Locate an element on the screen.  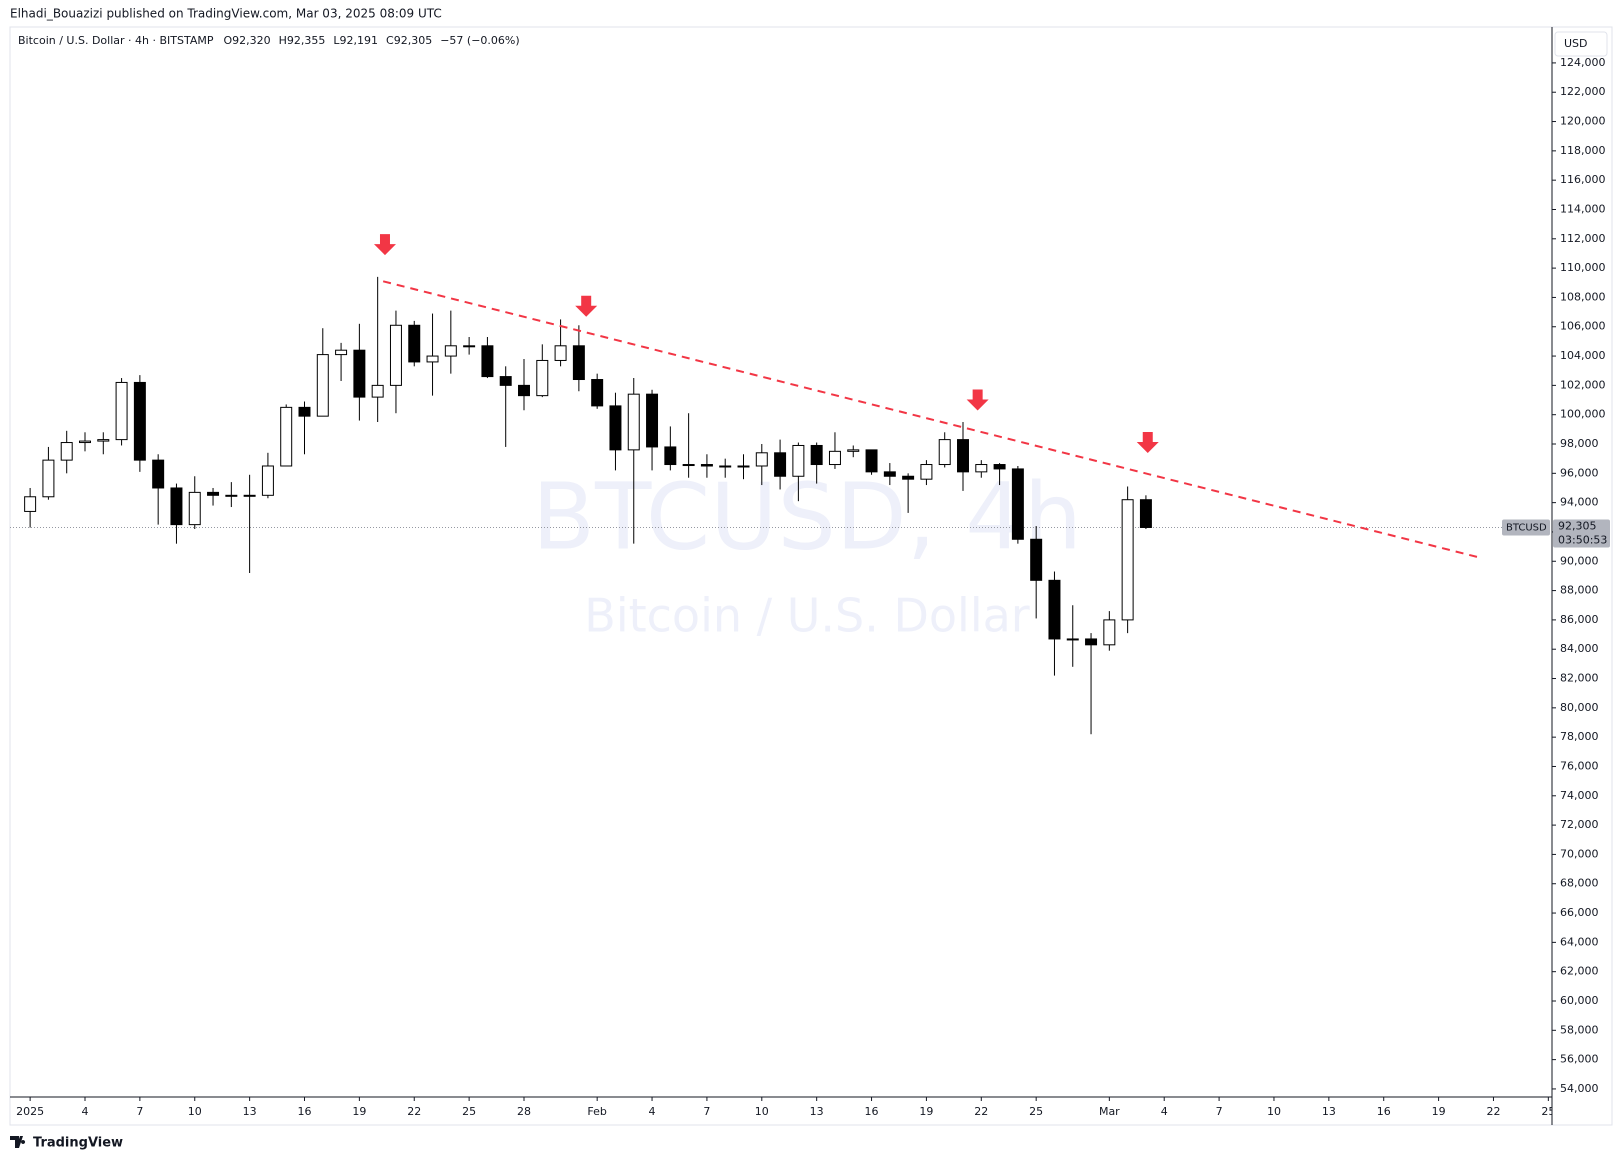
x-tick-label: 22 is located at coordinates (414, 1111).